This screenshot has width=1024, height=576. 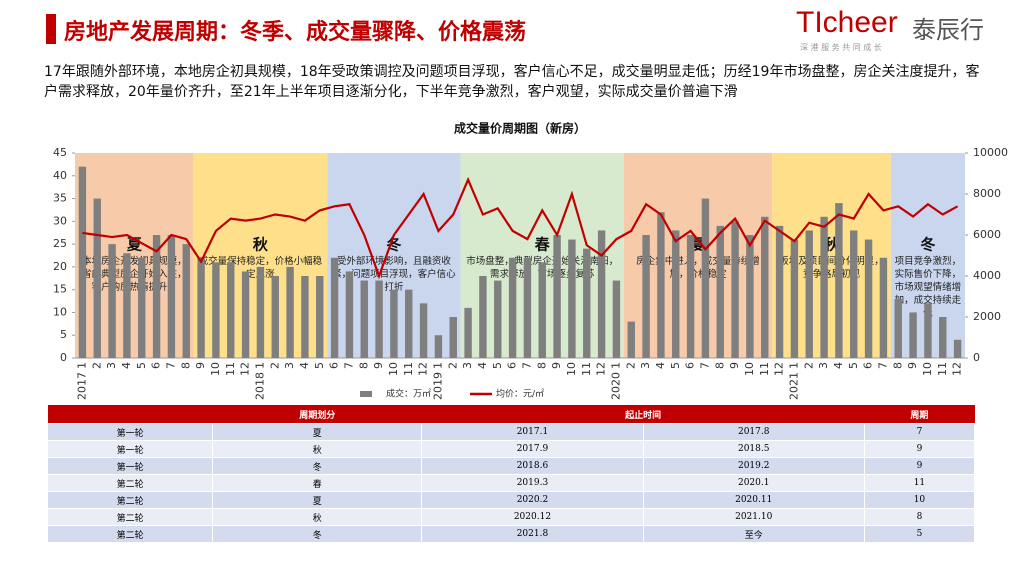 What do you see at coordinates (753, 483) in the screenshot?
I see `table-cell: 2020.1` at bounding box center [753, 483].